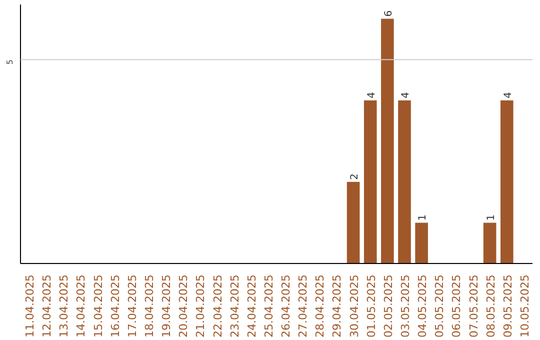 This screenshot has height=340, width=540. Describe the element at coordinates (423, 306) in the screenshot. I see `x-tick-label: 04.05.2025` at that location.